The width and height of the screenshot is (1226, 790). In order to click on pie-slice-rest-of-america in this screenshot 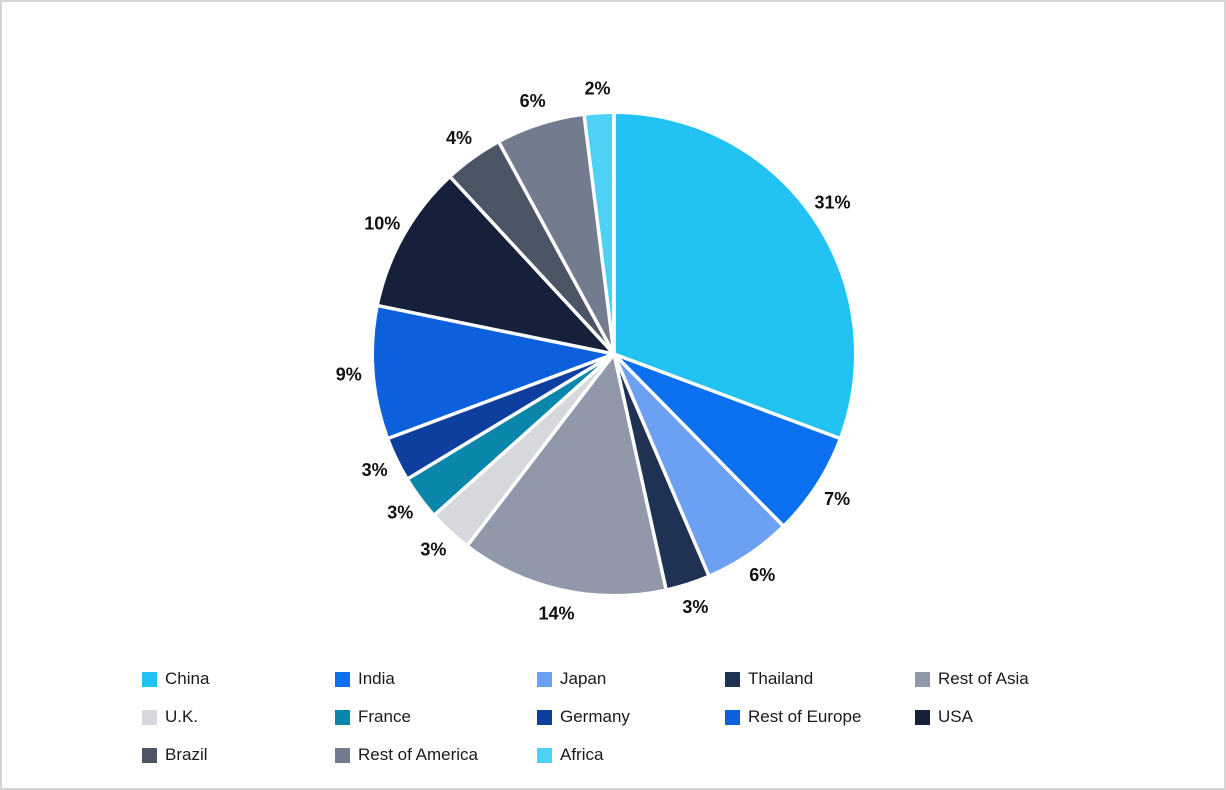, I will do `click(556, 235)`.